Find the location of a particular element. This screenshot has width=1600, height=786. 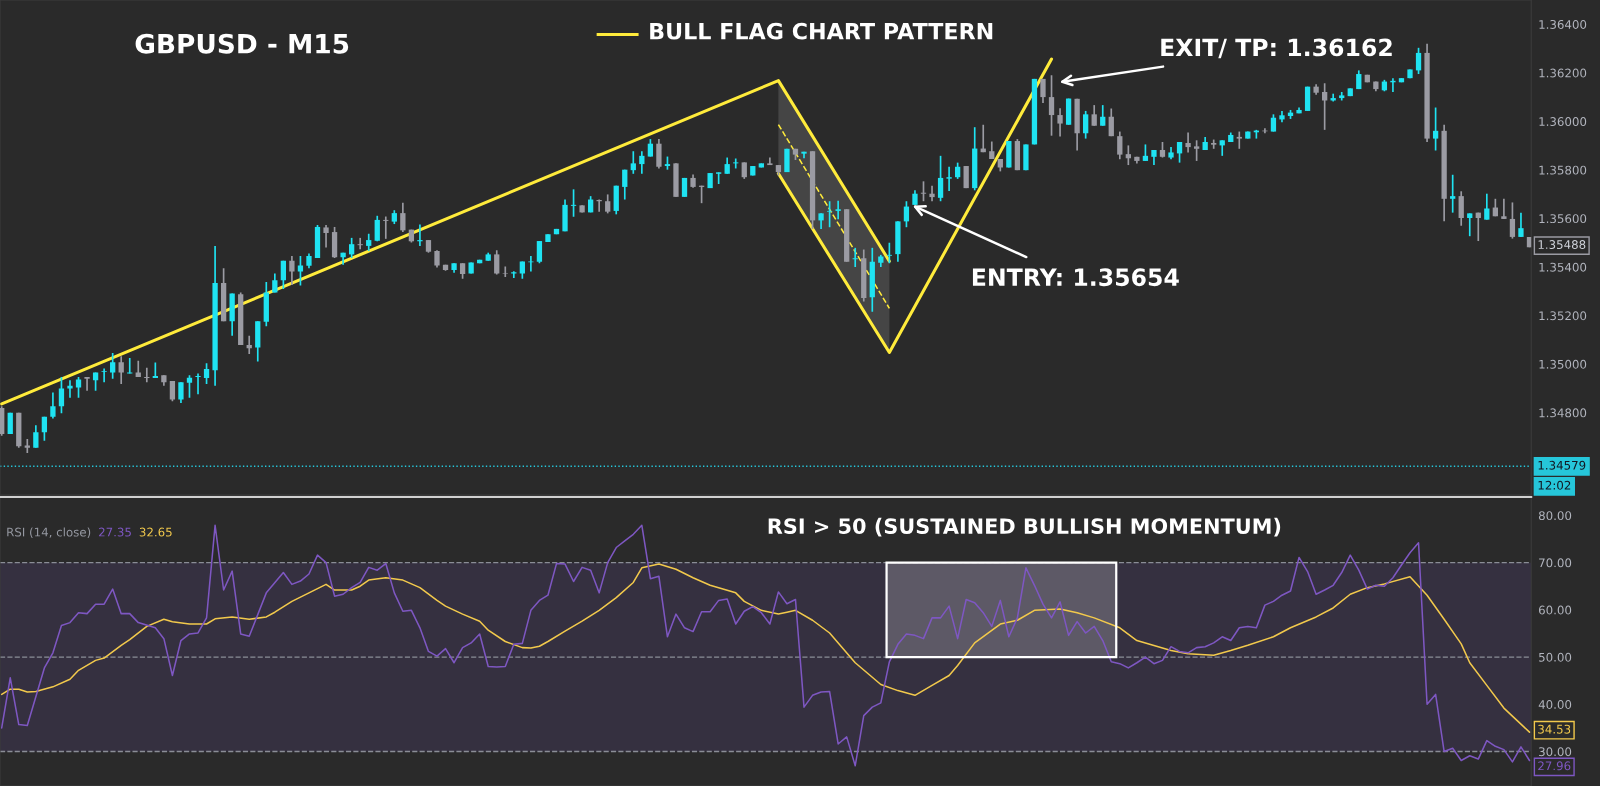

text: 34.53 is located at coordinates (1554, 729).